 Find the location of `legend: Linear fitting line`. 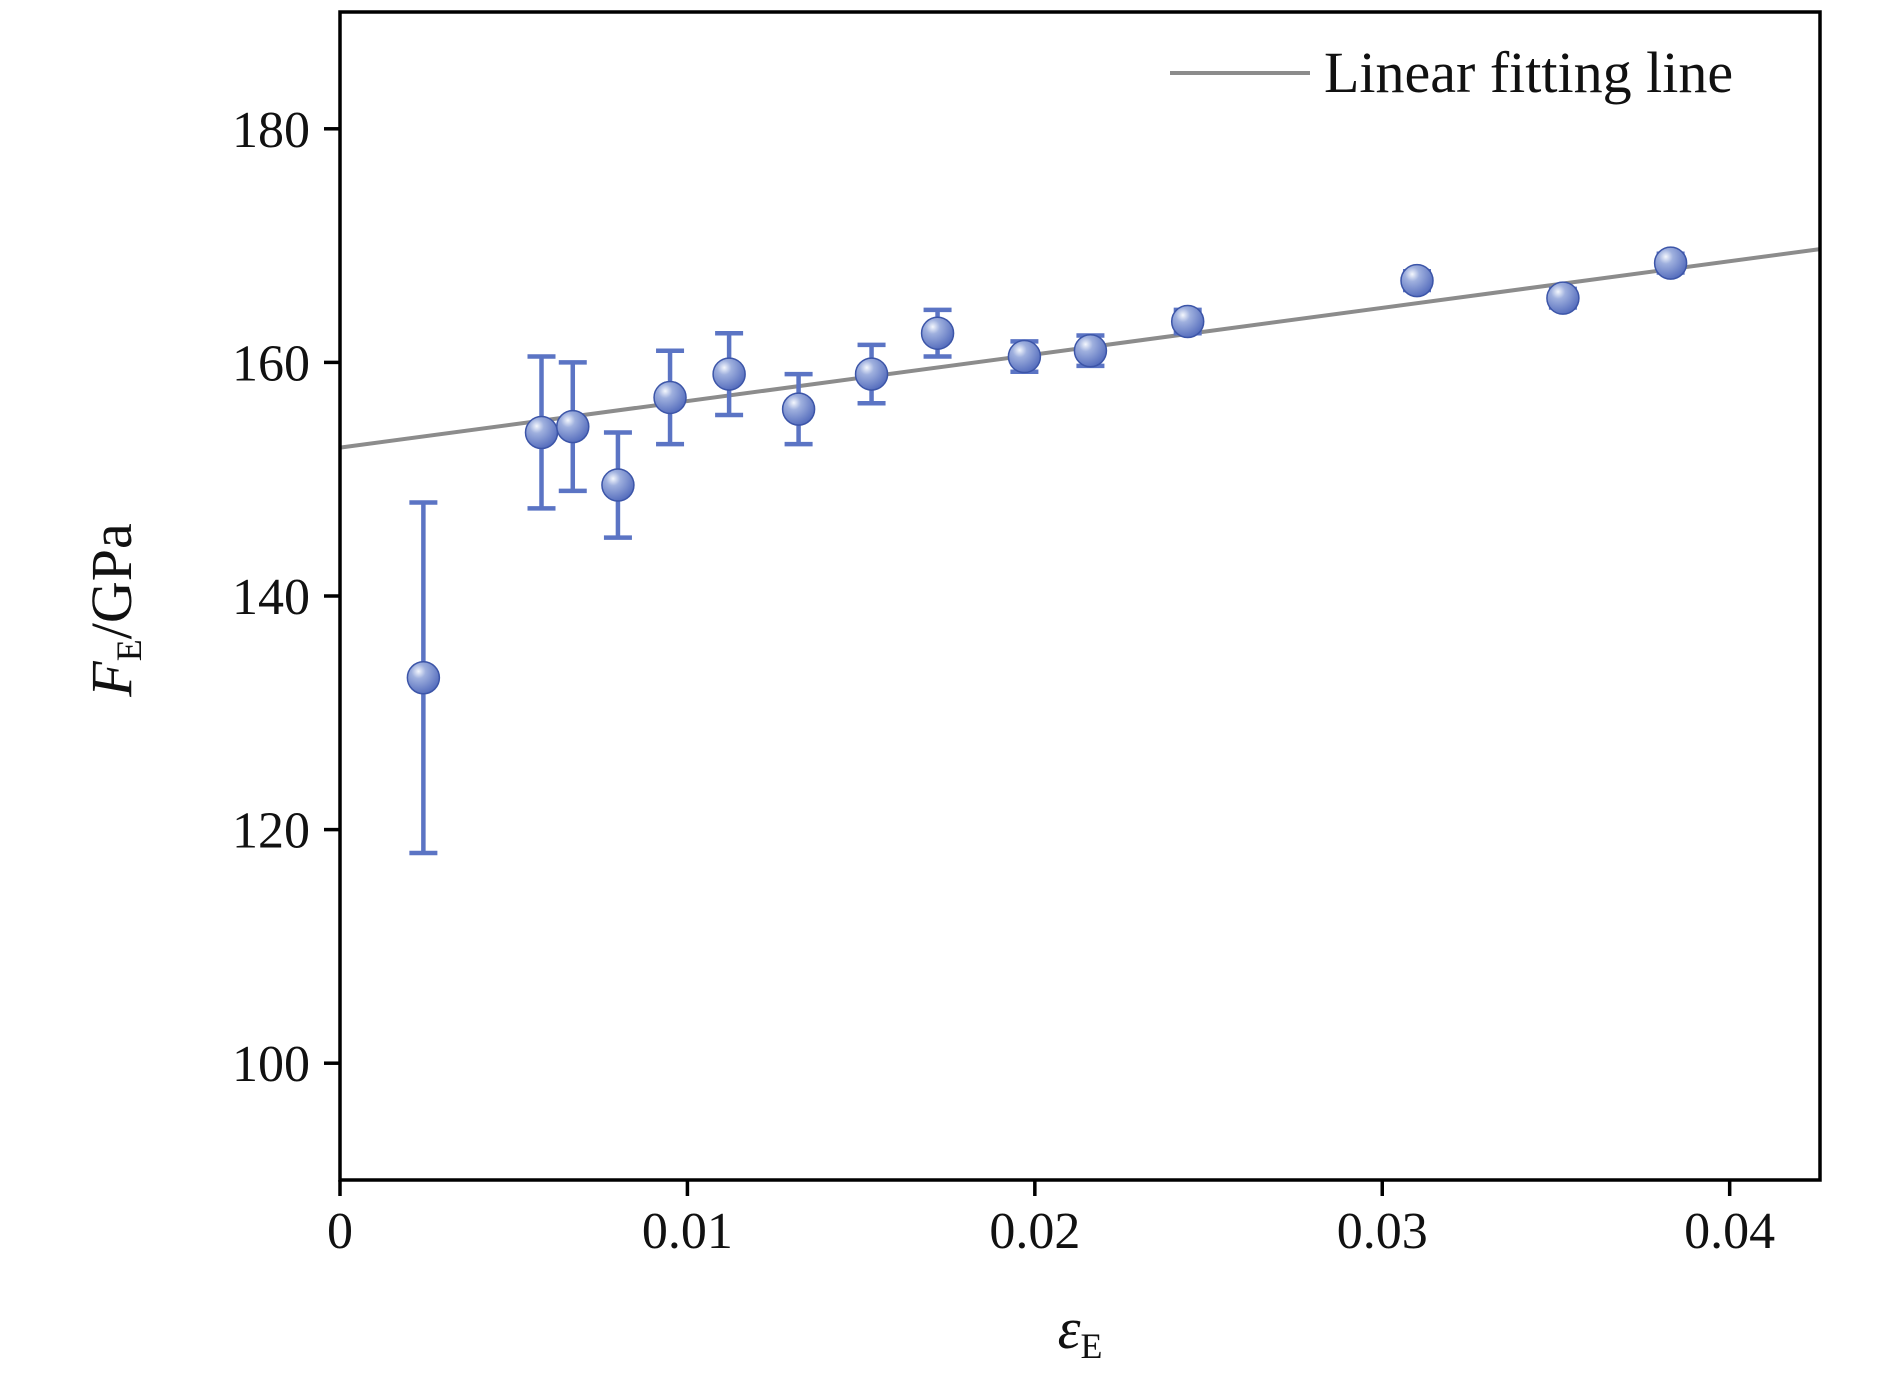

legend: Linear fitting line is located at coordinates (1451, 73).